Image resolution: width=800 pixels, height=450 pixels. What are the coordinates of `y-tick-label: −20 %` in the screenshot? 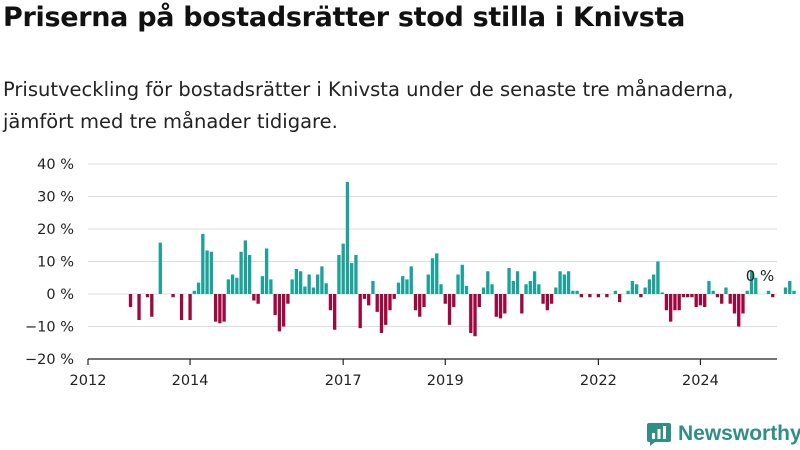 It's located at (49, 360).